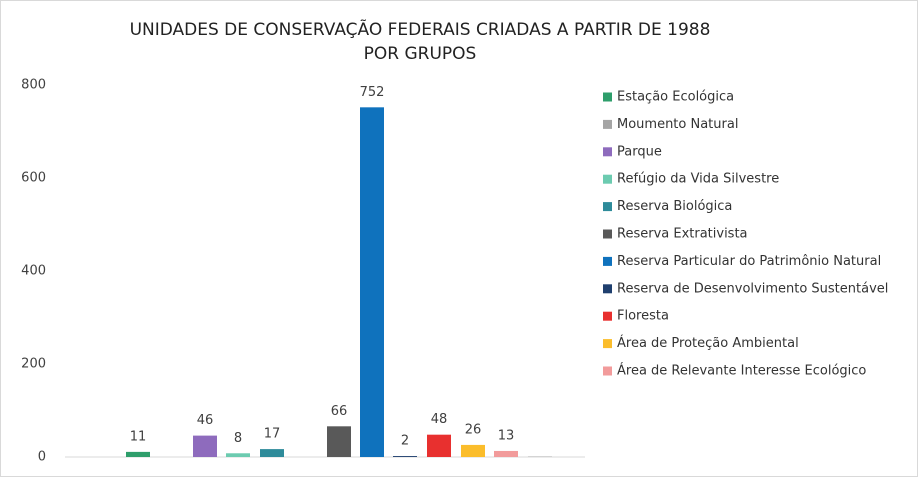  I want to click on data-label: 66, so click(339, 411).